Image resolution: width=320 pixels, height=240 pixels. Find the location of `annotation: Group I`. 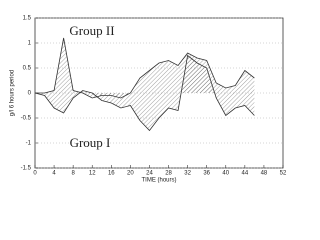

annotation: Group I is located at coordinates (90, 142).